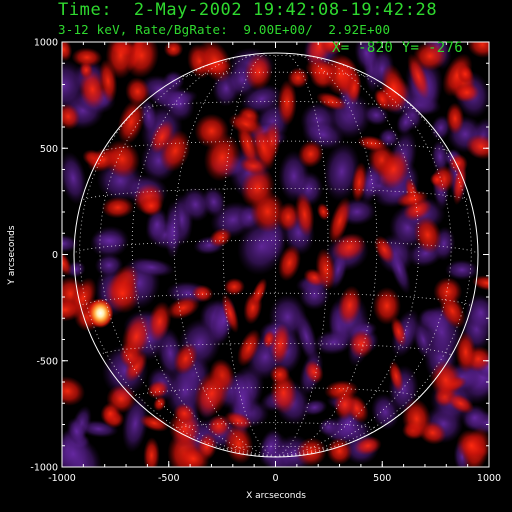 Image resolution: width=512 pixels, height=512 pixels. Describe the element at coordinates (397, 48) in the screenshot. I see `cursor-coordinates-readout: X= -820 Y= -276` at that location.